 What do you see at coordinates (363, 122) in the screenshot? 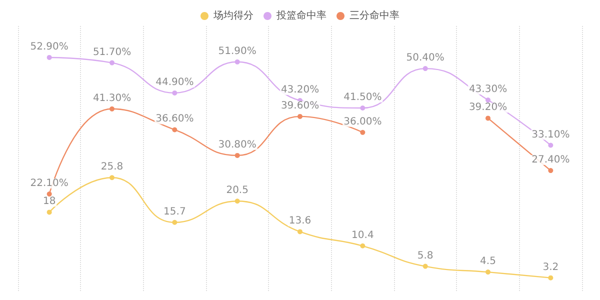
I see `data-label: 36.00%` at bounding box center [363, 122].